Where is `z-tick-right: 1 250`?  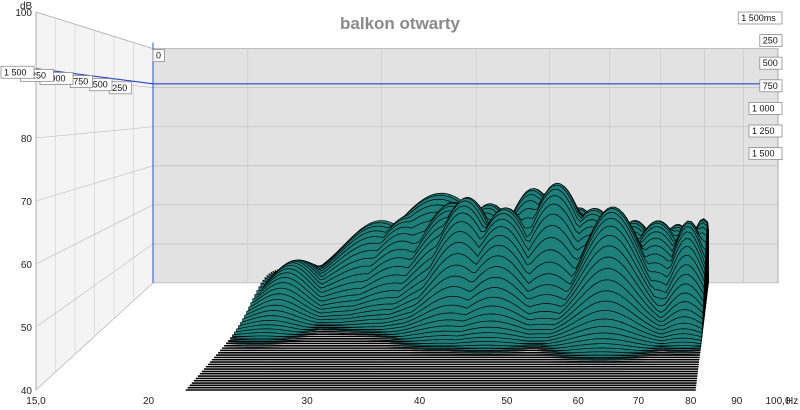
z-tick-right: 1 250 is located at coordinates (765, 131).